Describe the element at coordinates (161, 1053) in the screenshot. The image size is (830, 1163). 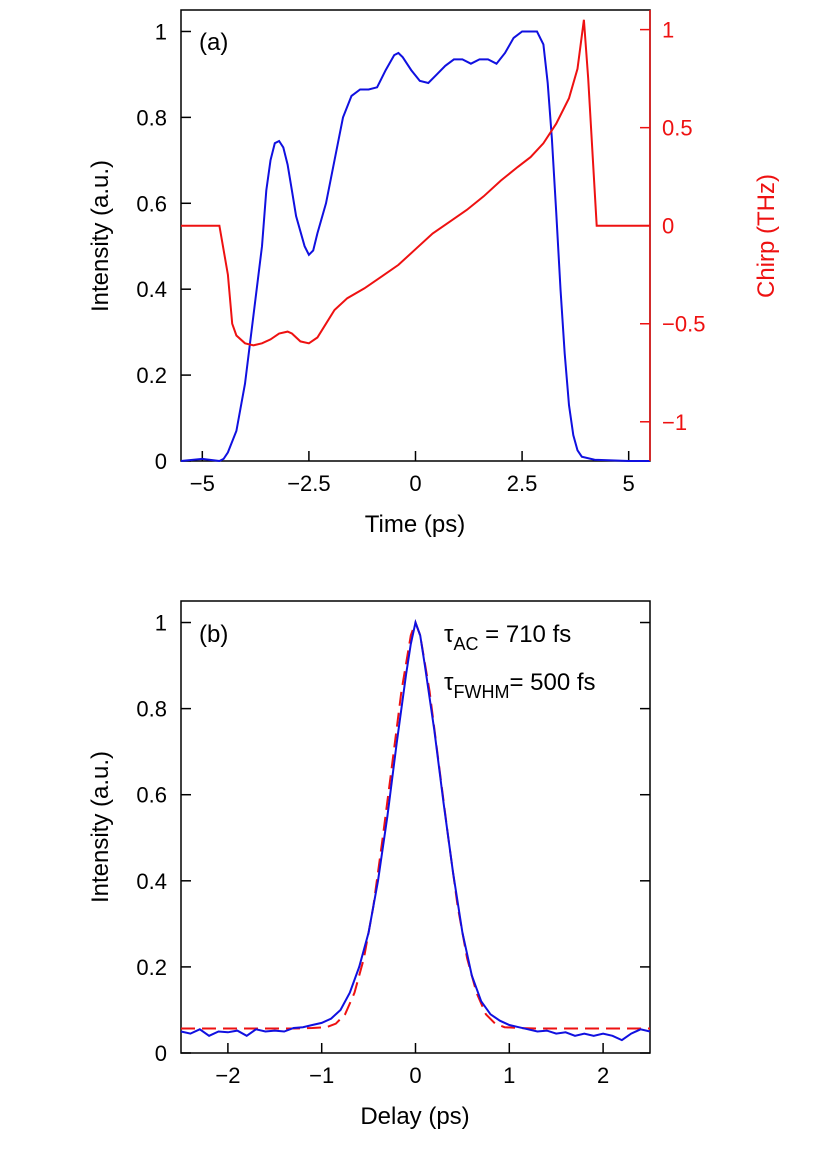
I see `panel-b-y-tick-label: 0` at that location.